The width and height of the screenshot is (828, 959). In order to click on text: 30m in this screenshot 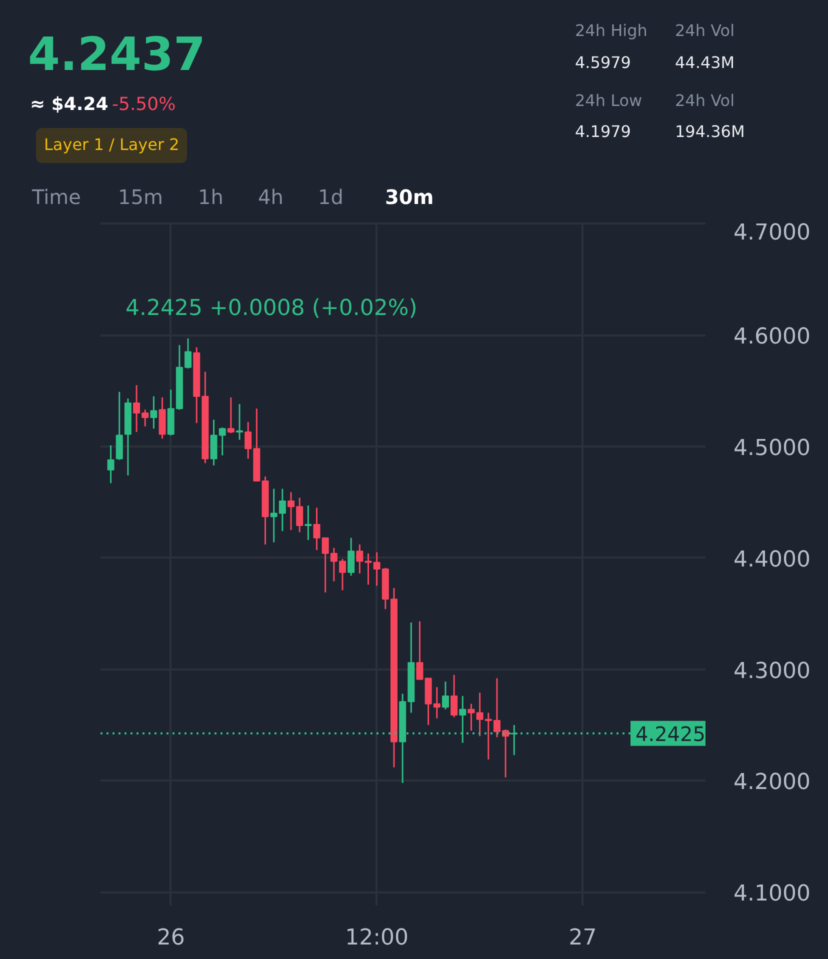, I will do `click(409, 197)`.